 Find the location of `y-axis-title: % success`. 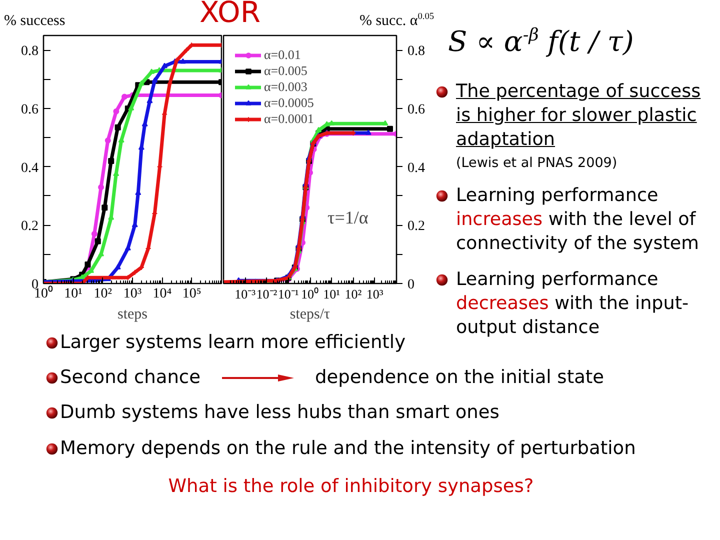

y-axis-title: % success is located at coordinates (35, 21).